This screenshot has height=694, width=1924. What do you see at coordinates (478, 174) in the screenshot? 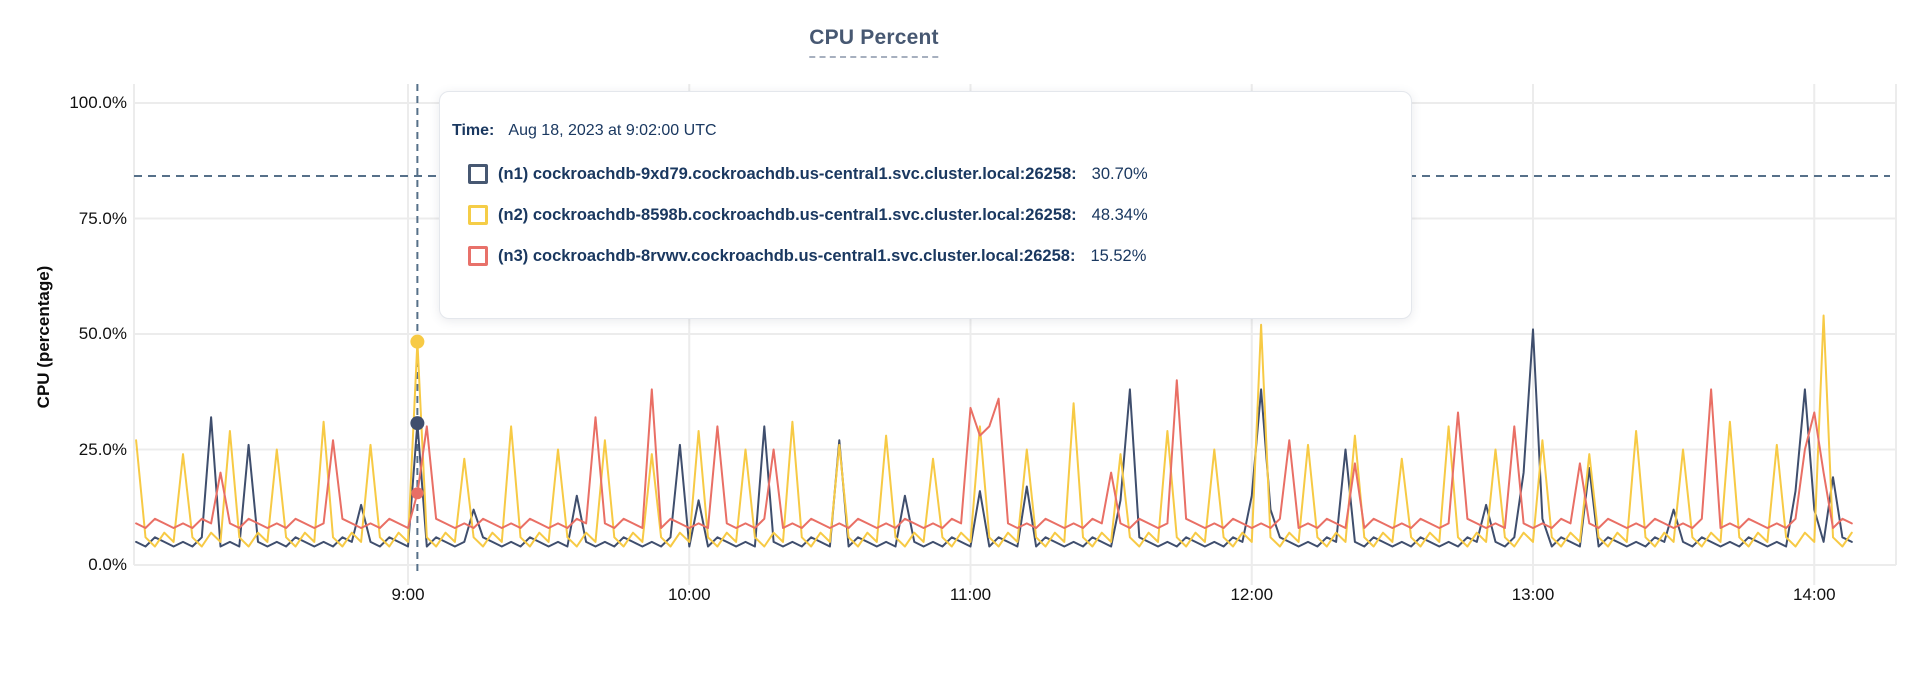
I see `series-n1-swatch-icon` at bounding box center [478, 174].